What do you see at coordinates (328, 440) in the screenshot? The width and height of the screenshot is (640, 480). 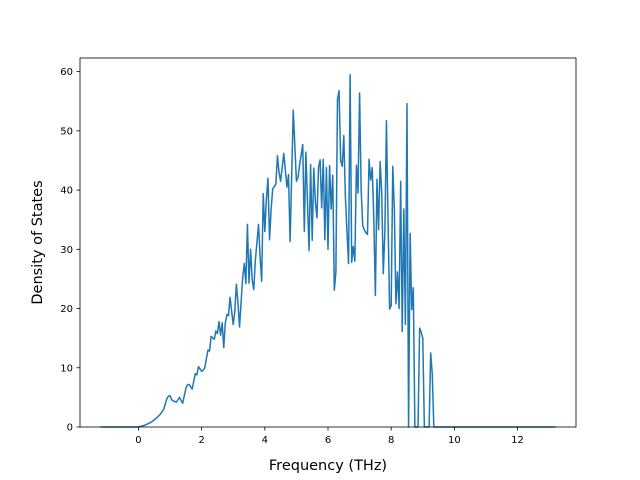 I see `x-tick-label: 6` at bounding box center [328, 440].